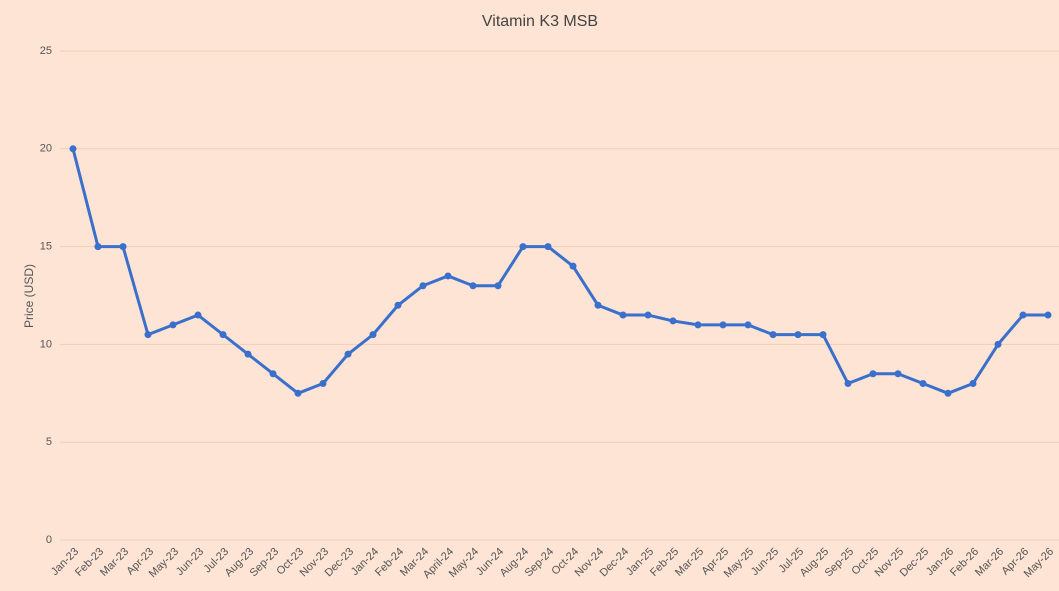 The image size is (1059, 591). What do you see at coordinates (46, 51) in the screenshot?
I see `y-tick-label: 25` at bounding box center [46, 51].